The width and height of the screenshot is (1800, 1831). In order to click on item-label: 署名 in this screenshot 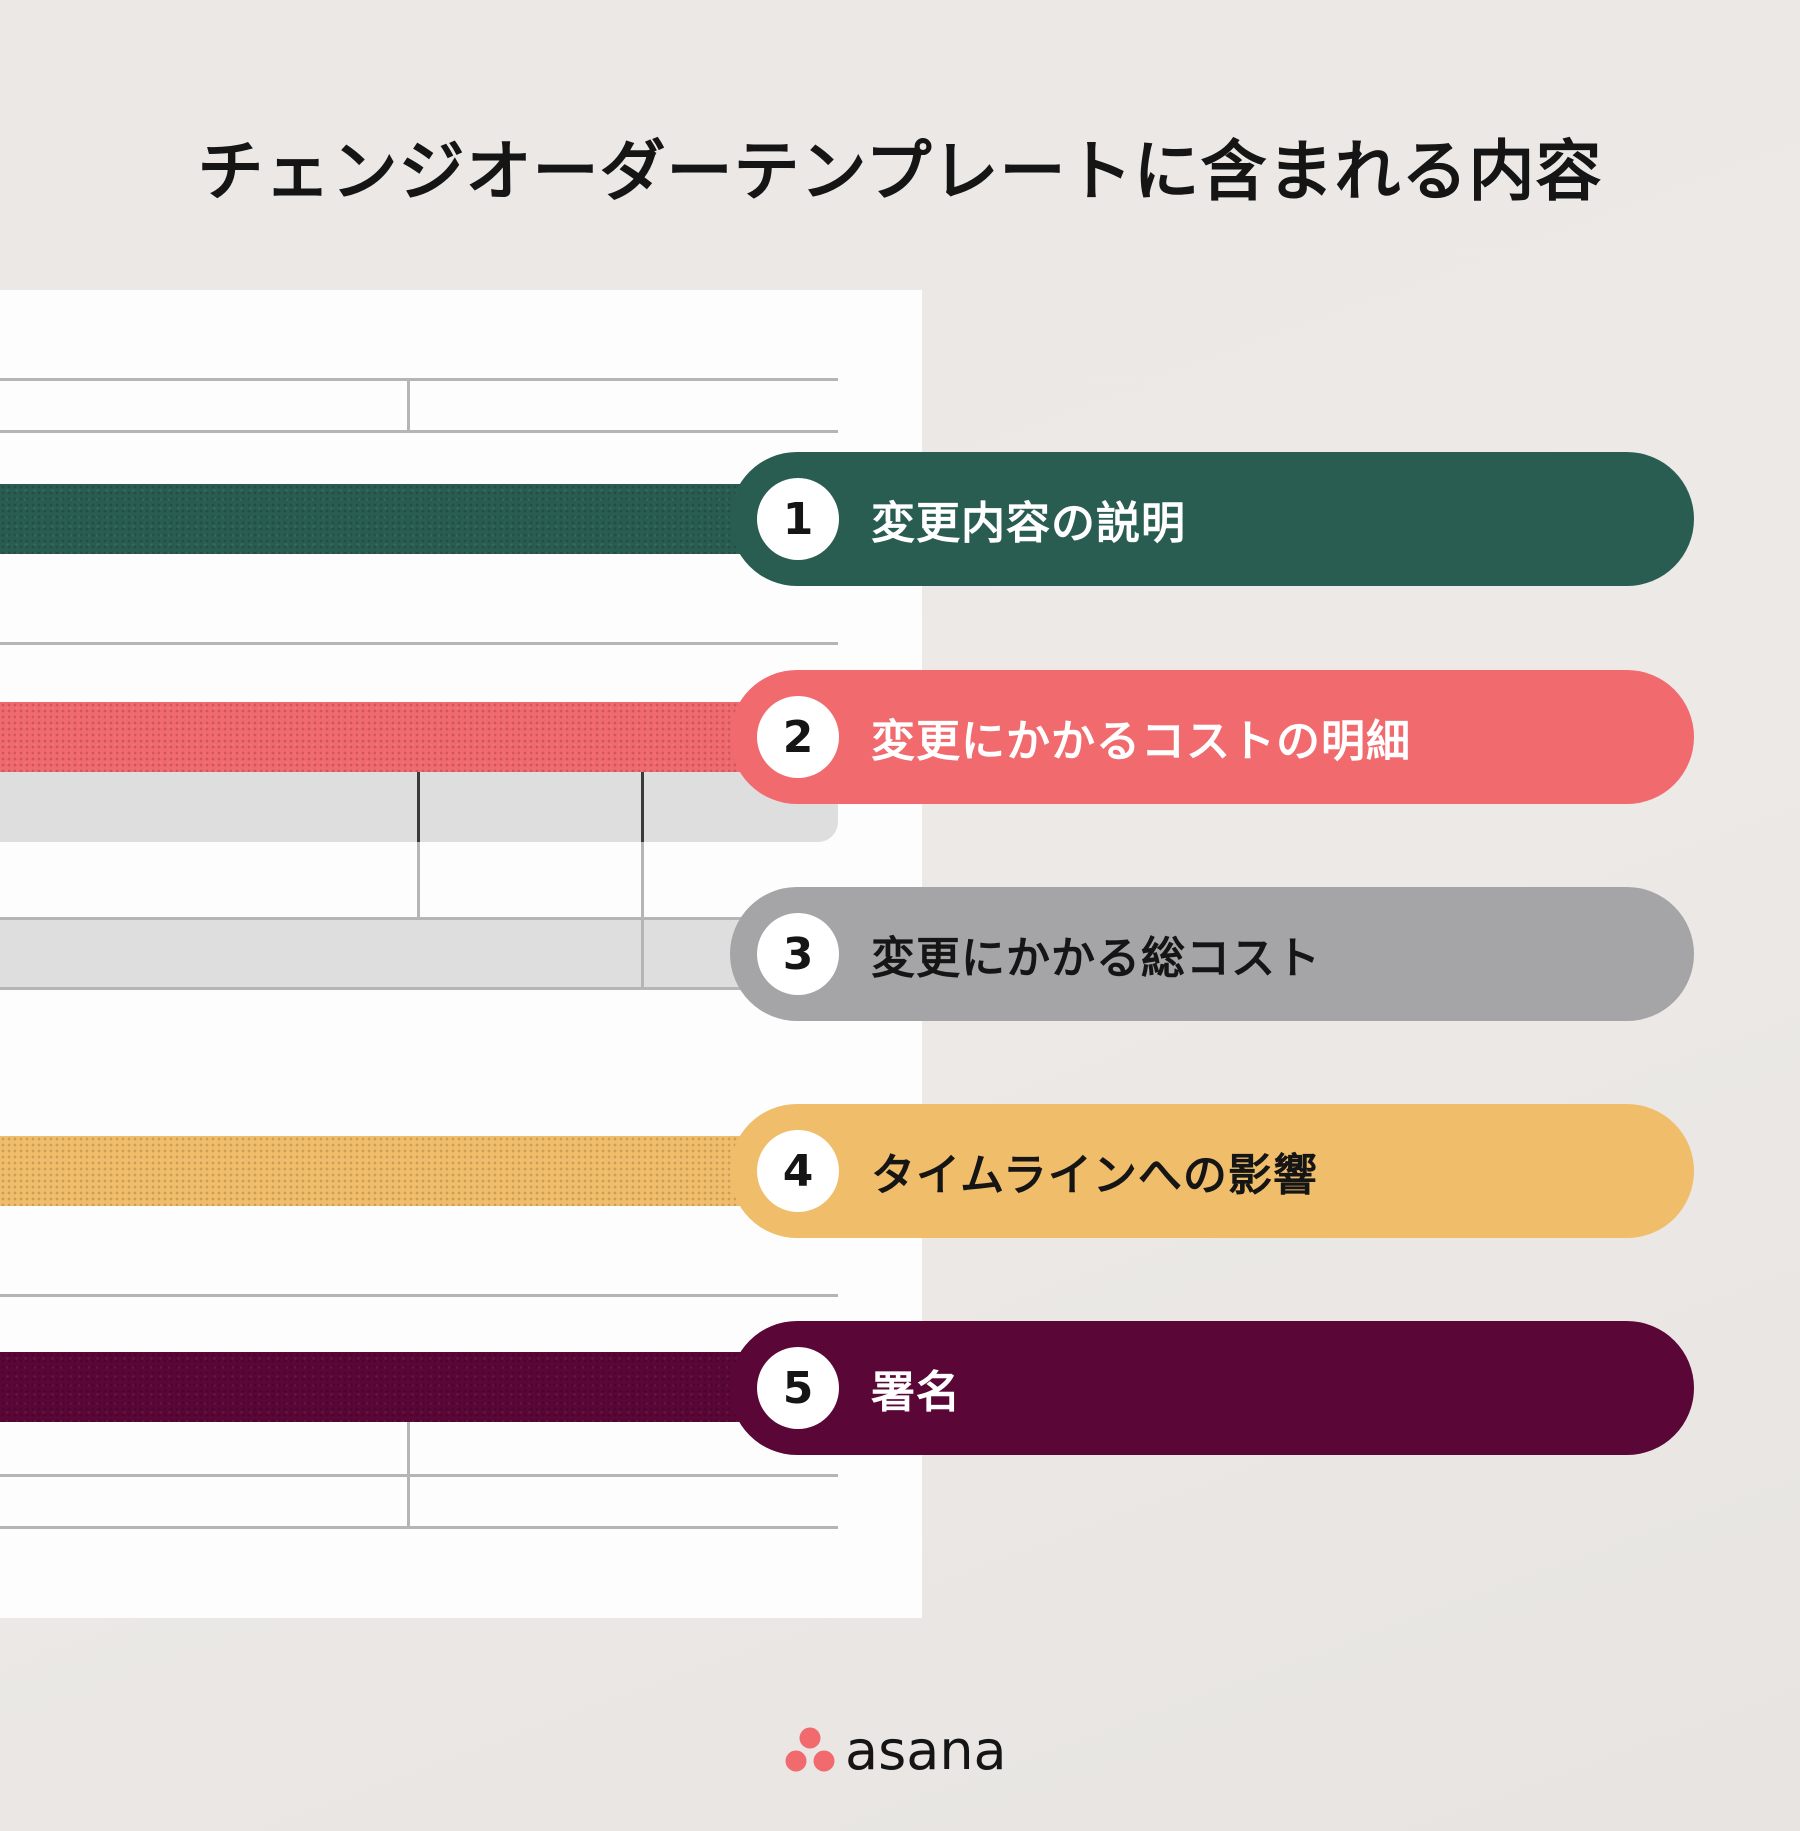, I will do `click(916, 1392)`.